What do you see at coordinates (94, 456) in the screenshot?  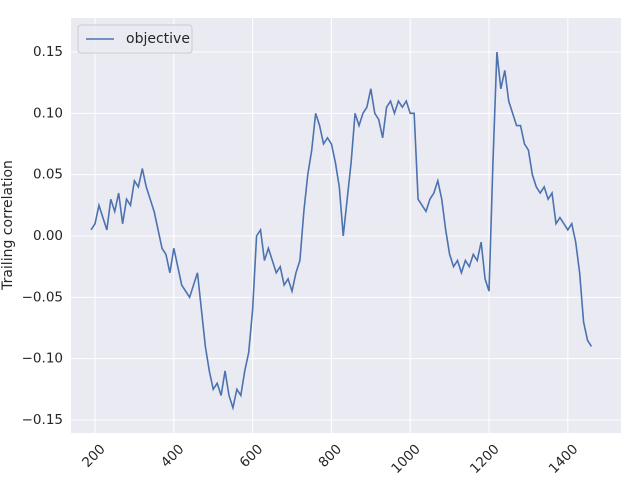 I see `x-tick-label: 200` at bounding box center [94, 456].